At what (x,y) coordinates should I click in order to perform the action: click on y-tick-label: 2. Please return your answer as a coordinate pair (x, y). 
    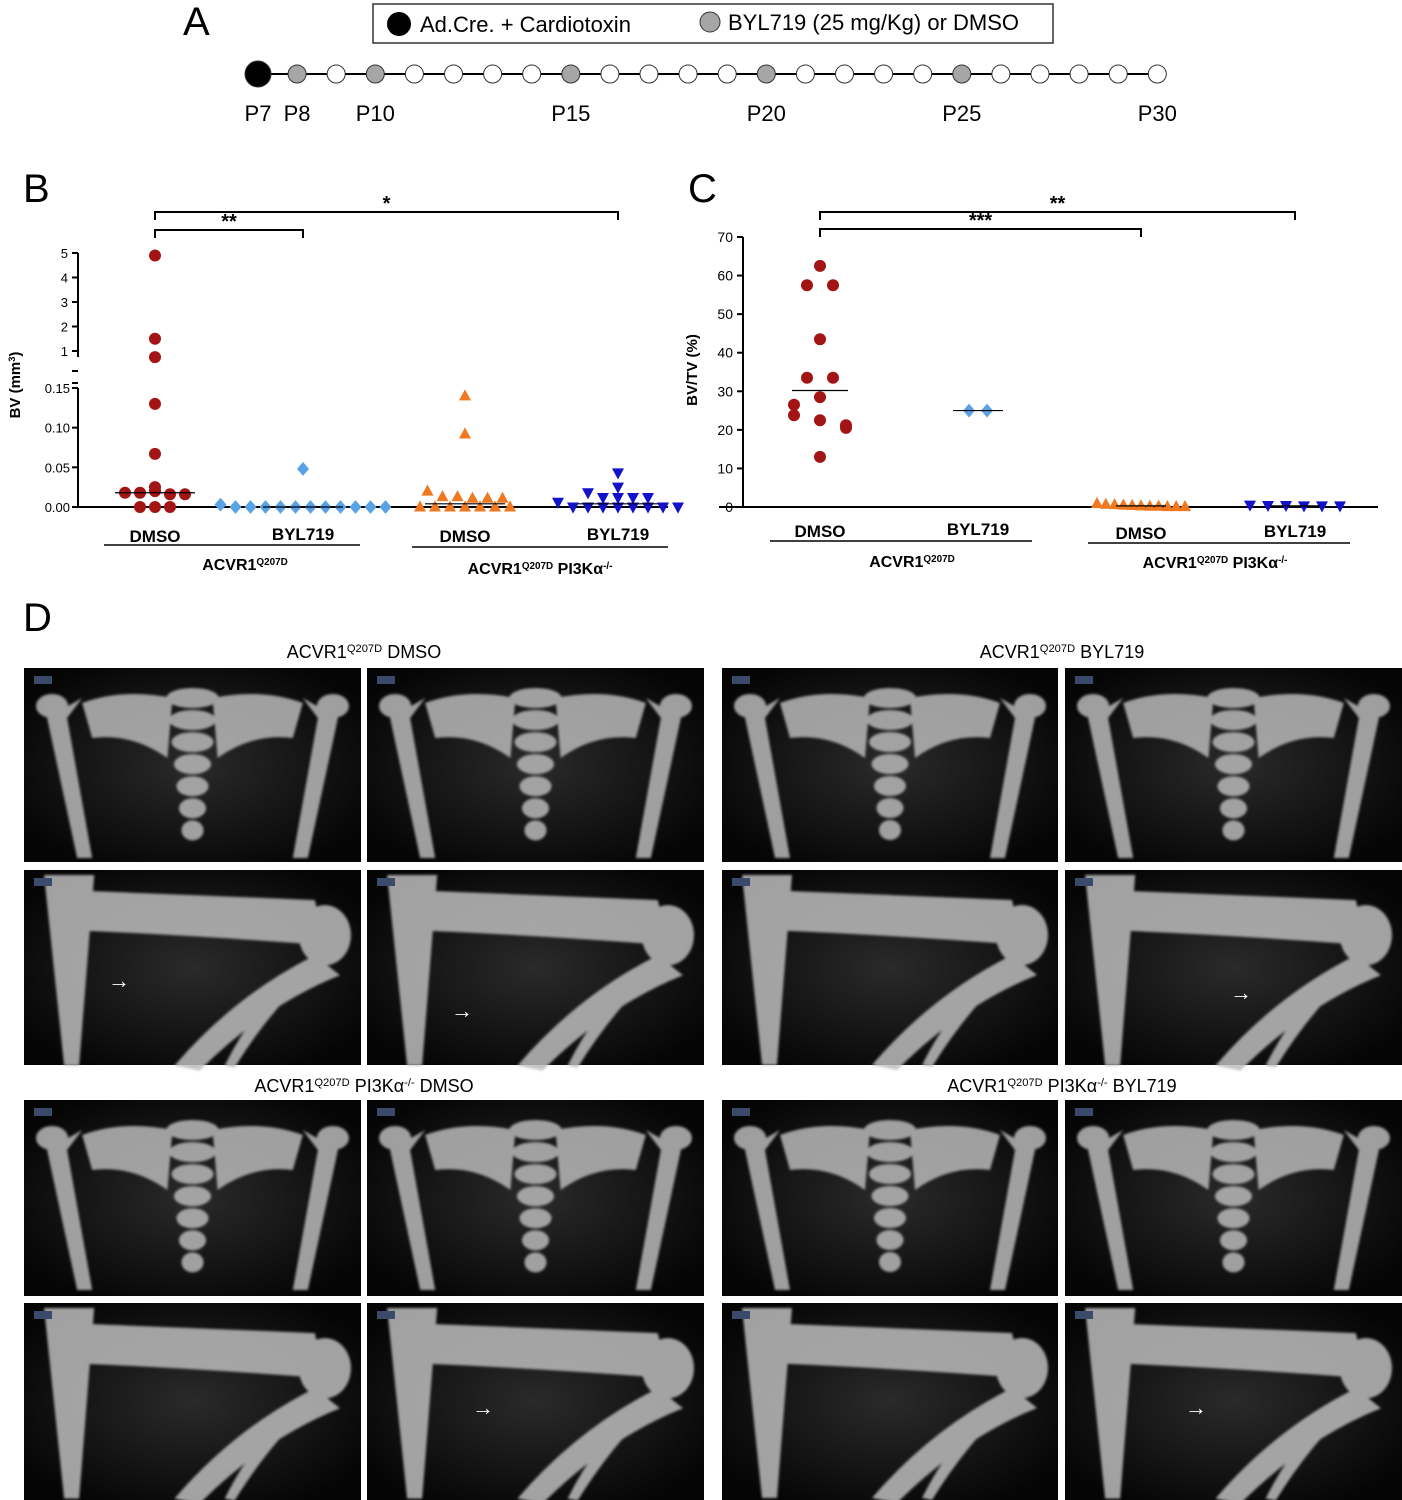
    Looking at the image, I should click on (64, 327).